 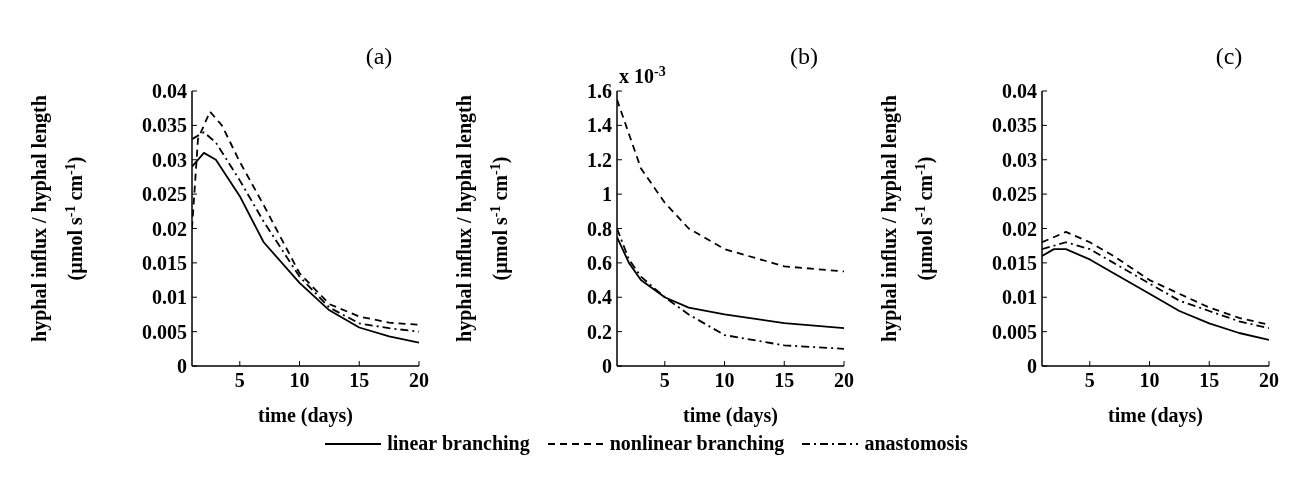 What do you see at coordinates (916, 443) in the screenshot?
I see `legend-label: anastomosis` at bounding box center [916, 443].